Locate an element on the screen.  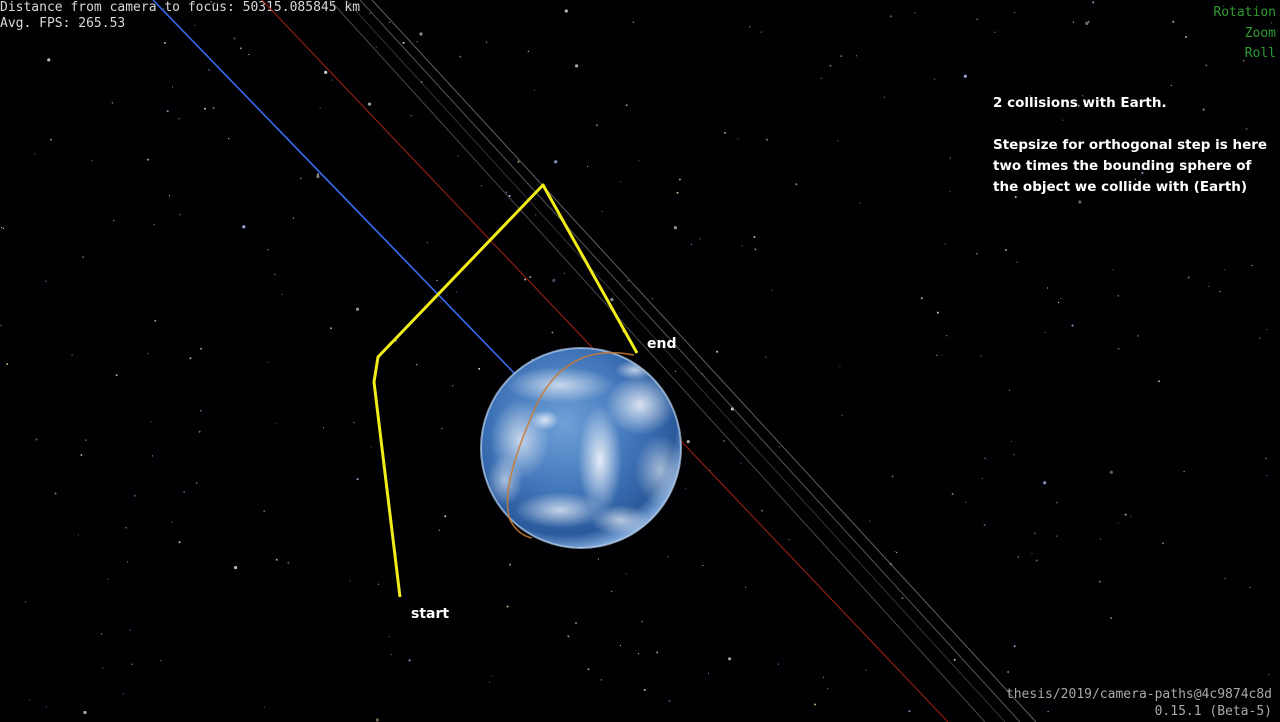
earth-globe is located at coordinates (582, 448).